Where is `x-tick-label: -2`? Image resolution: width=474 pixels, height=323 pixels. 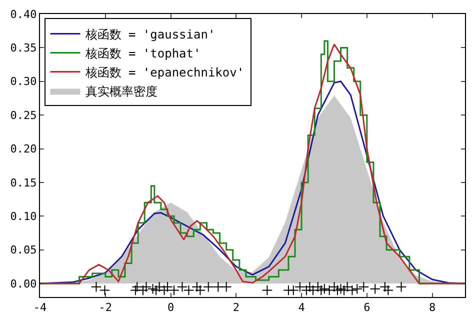 x-tick-label: -2 is located at coordinates (105, 307).